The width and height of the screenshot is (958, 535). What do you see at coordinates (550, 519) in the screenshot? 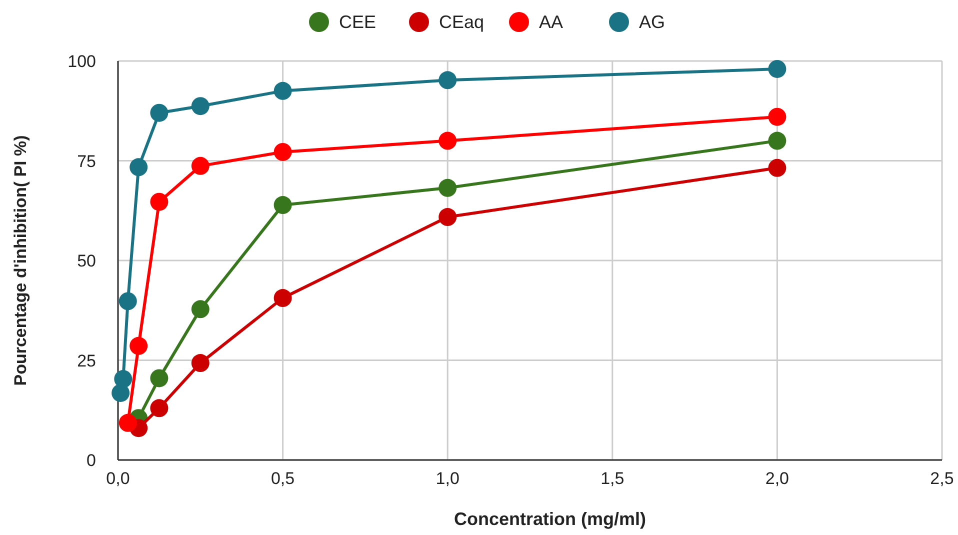
I see `x-axis-title: Concentration (mg/ml)` at bounding box center [550, 519].